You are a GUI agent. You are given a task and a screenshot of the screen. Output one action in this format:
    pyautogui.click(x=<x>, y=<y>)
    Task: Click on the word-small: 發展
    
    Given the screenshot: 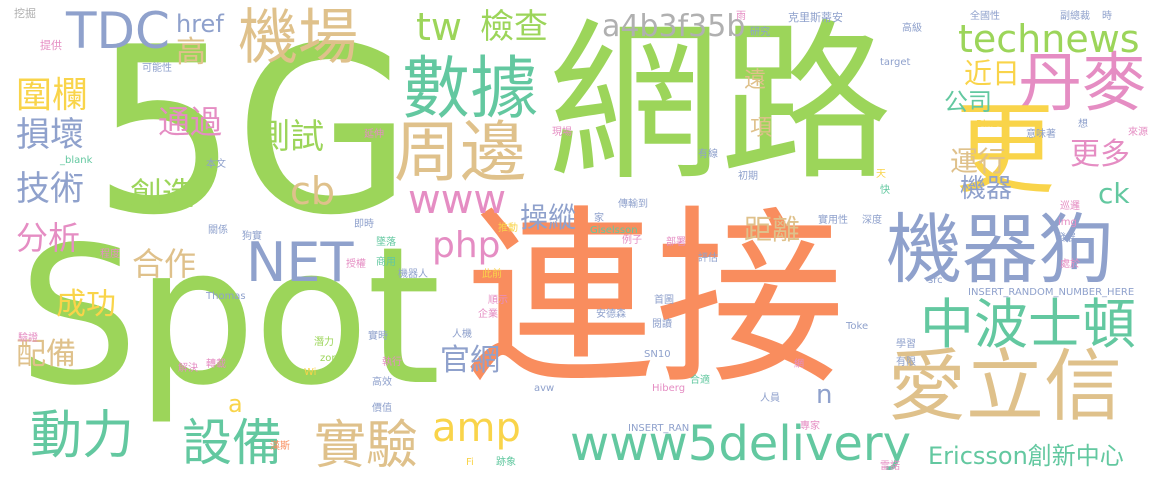 What is the action you would take?
    pyautogui.click(x=1066, y=238)
    